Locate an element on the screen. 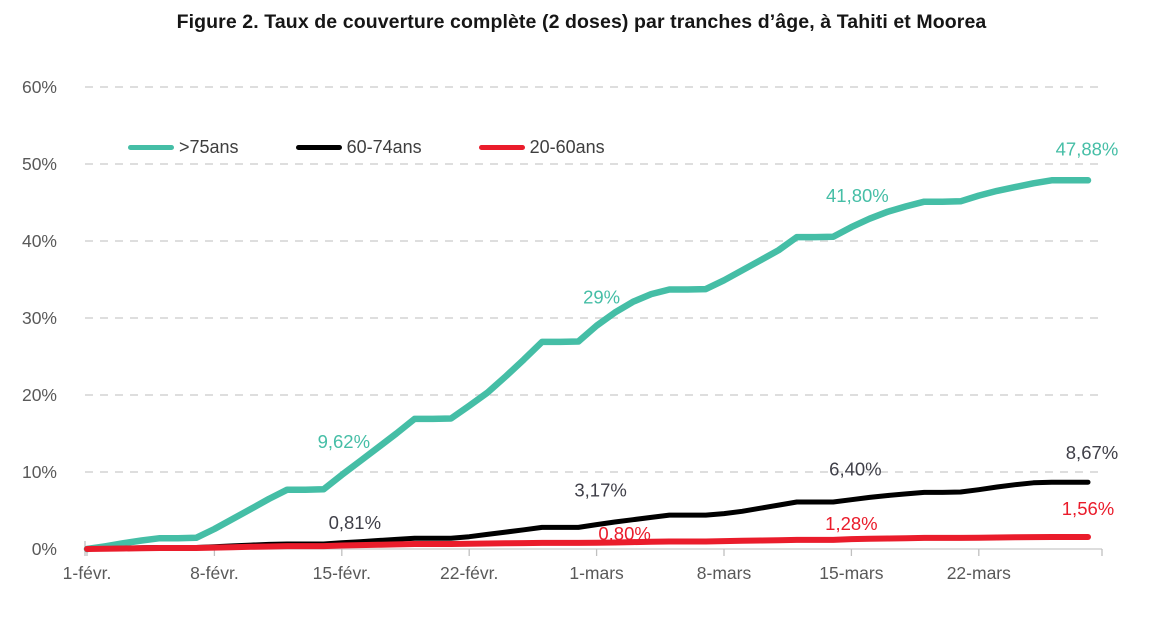 Image resolution: width=1163 pixels, height=627 pixels. x-tick-label: 1-mars is located at coordinates (596, 573).